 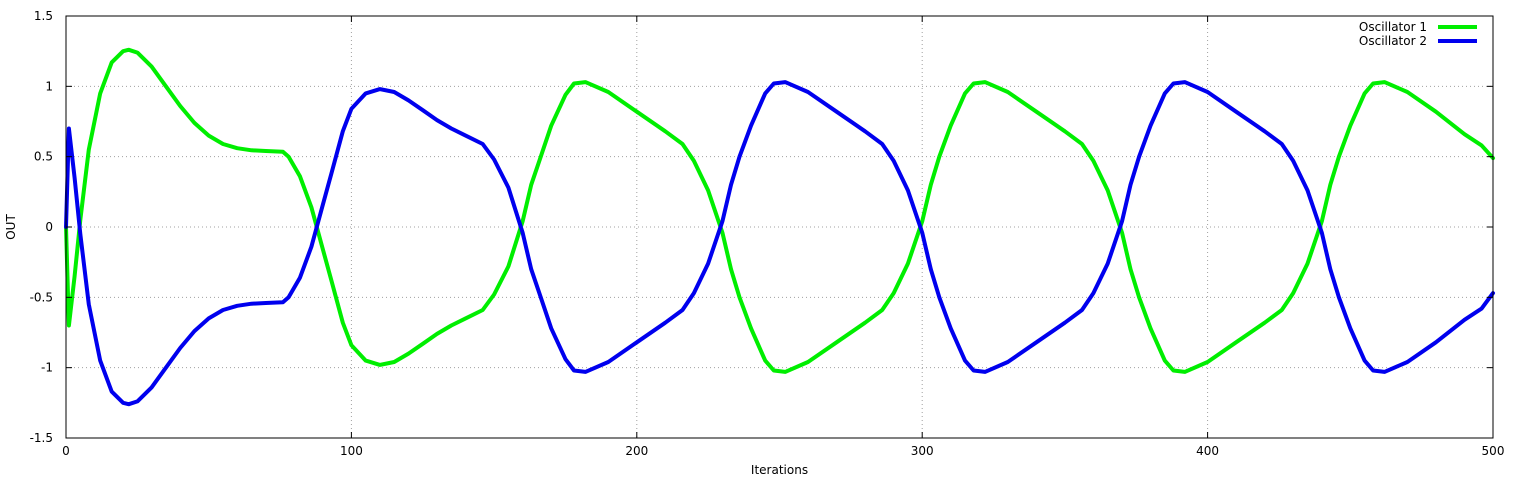 What do you see at coordinates (636, 451) in the screenshot?
I see `x-tick-label: 200` at bounding box center [636, 451].